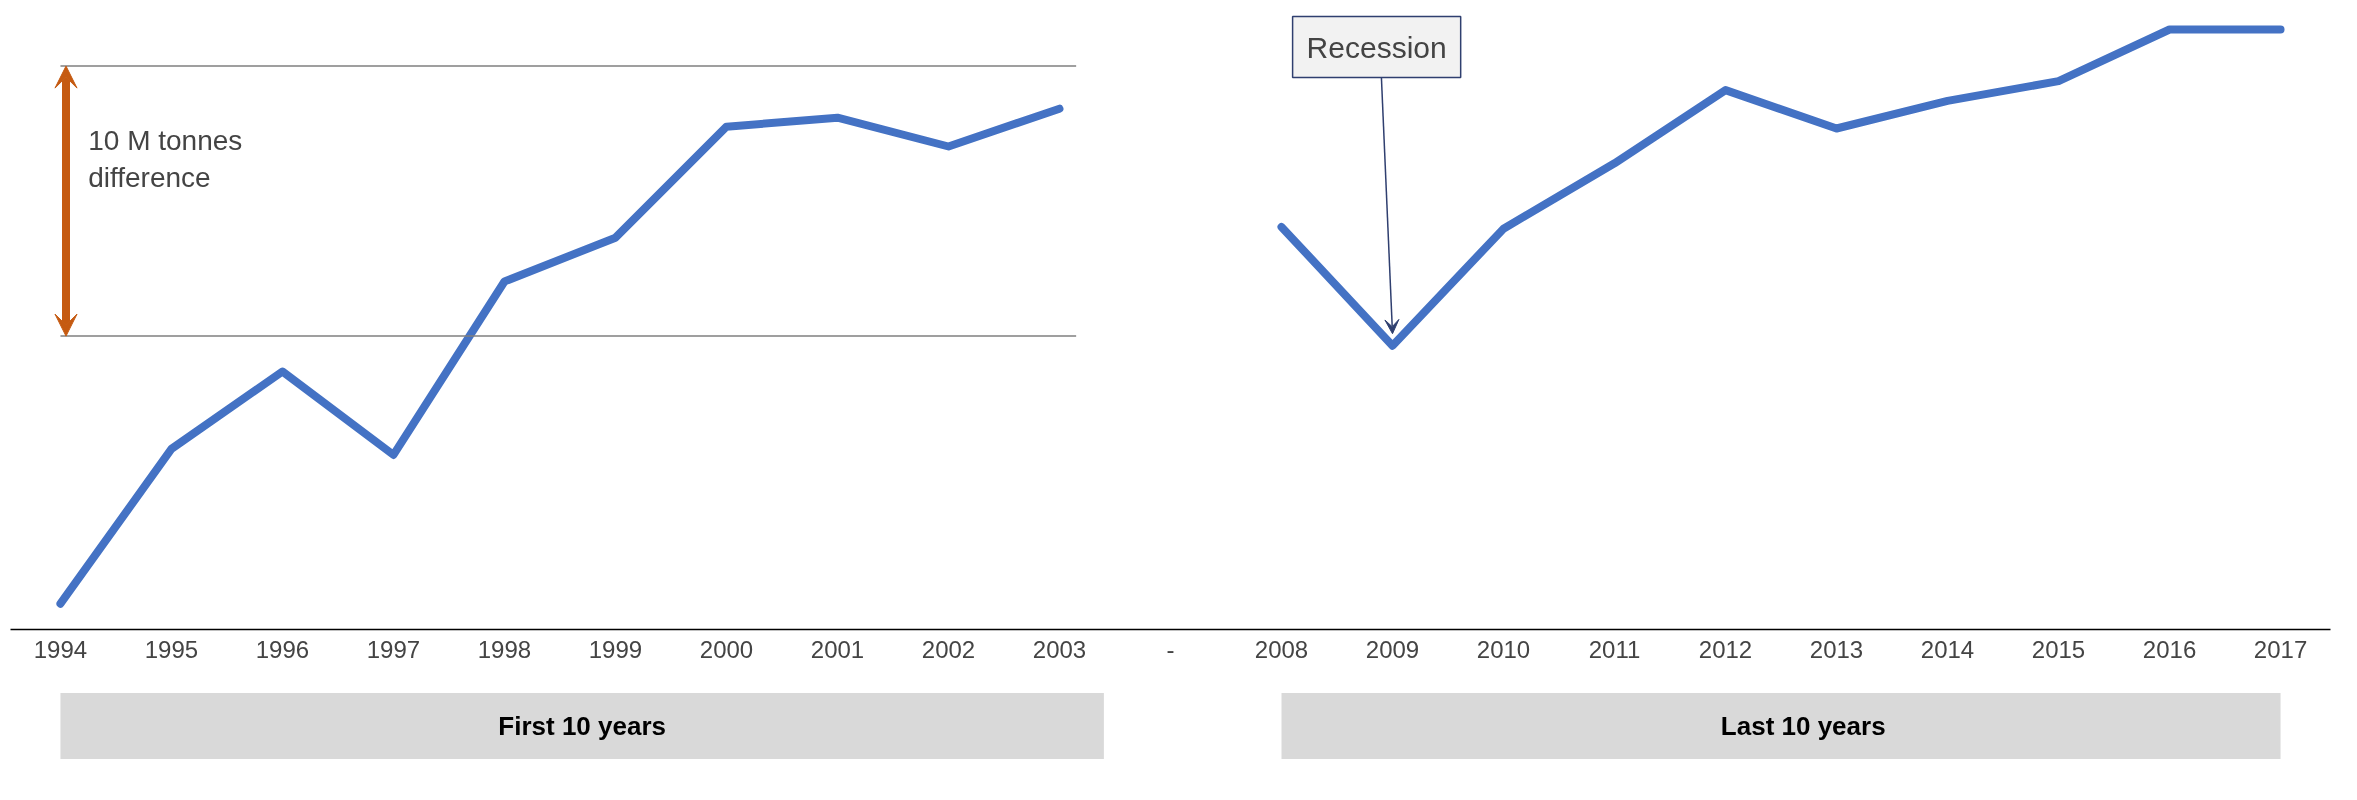  I want to click on x-tick-label: 1999, so click(615, 649).